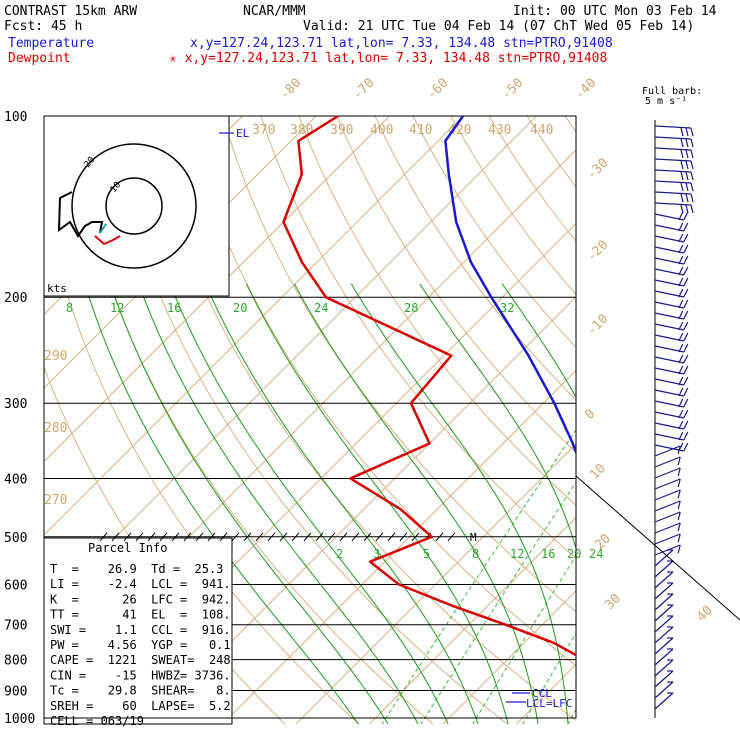 The width and height of the screenshot is (740, 740). What do you see at coordinates (55, 500) in the screenshot?
I see `theta-label: 270` at bounding box center [55, 500].